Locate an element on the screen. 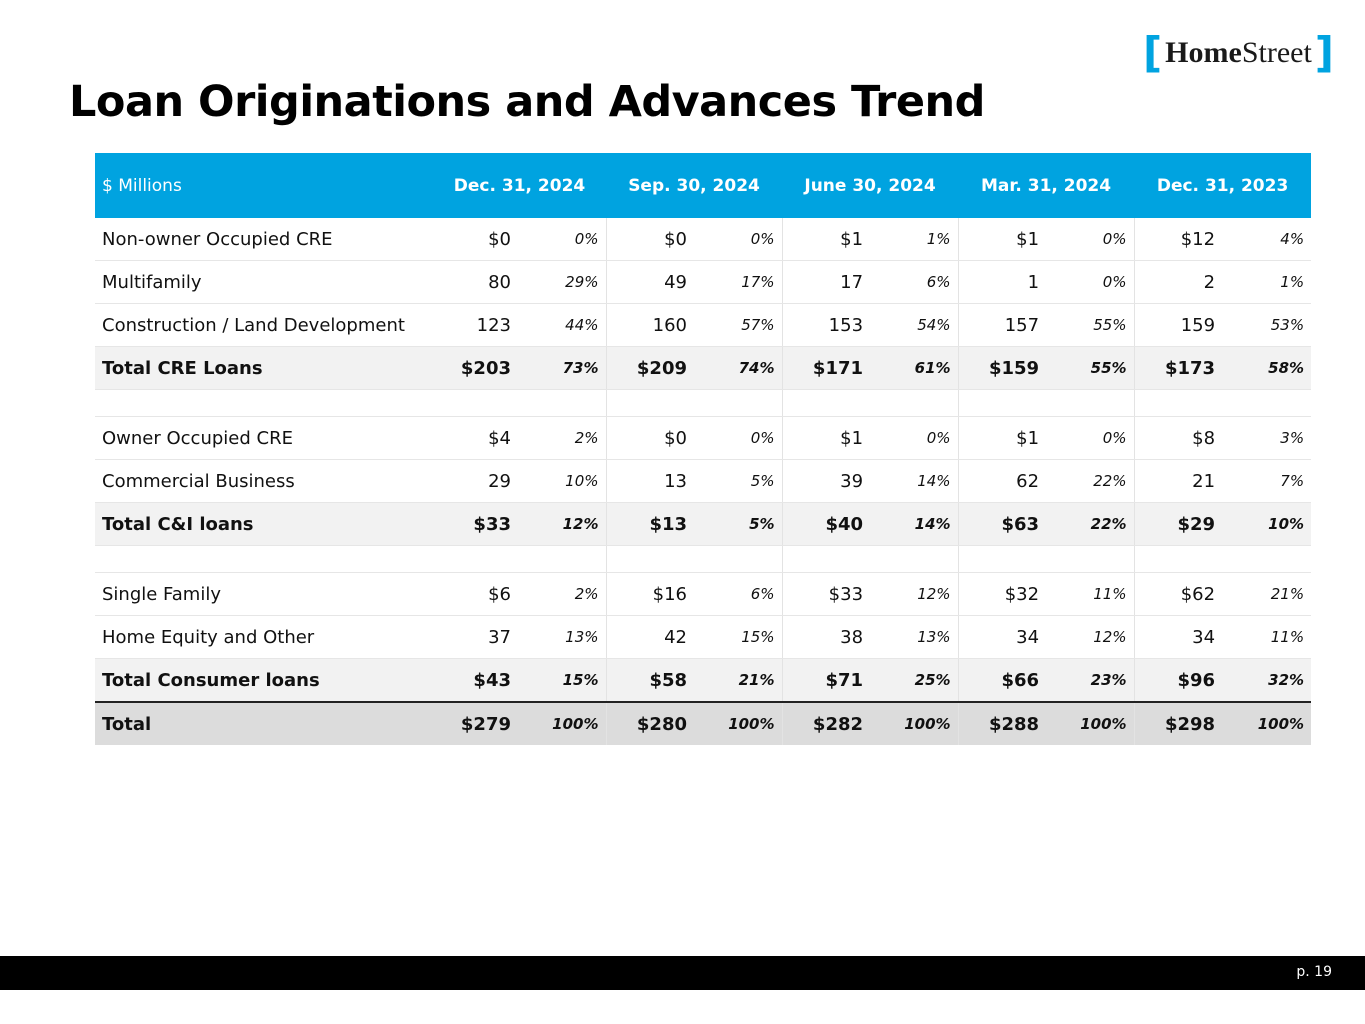 The image size is (1365, 1024). percent-cell: 15% is located at coordinates (738, 637).